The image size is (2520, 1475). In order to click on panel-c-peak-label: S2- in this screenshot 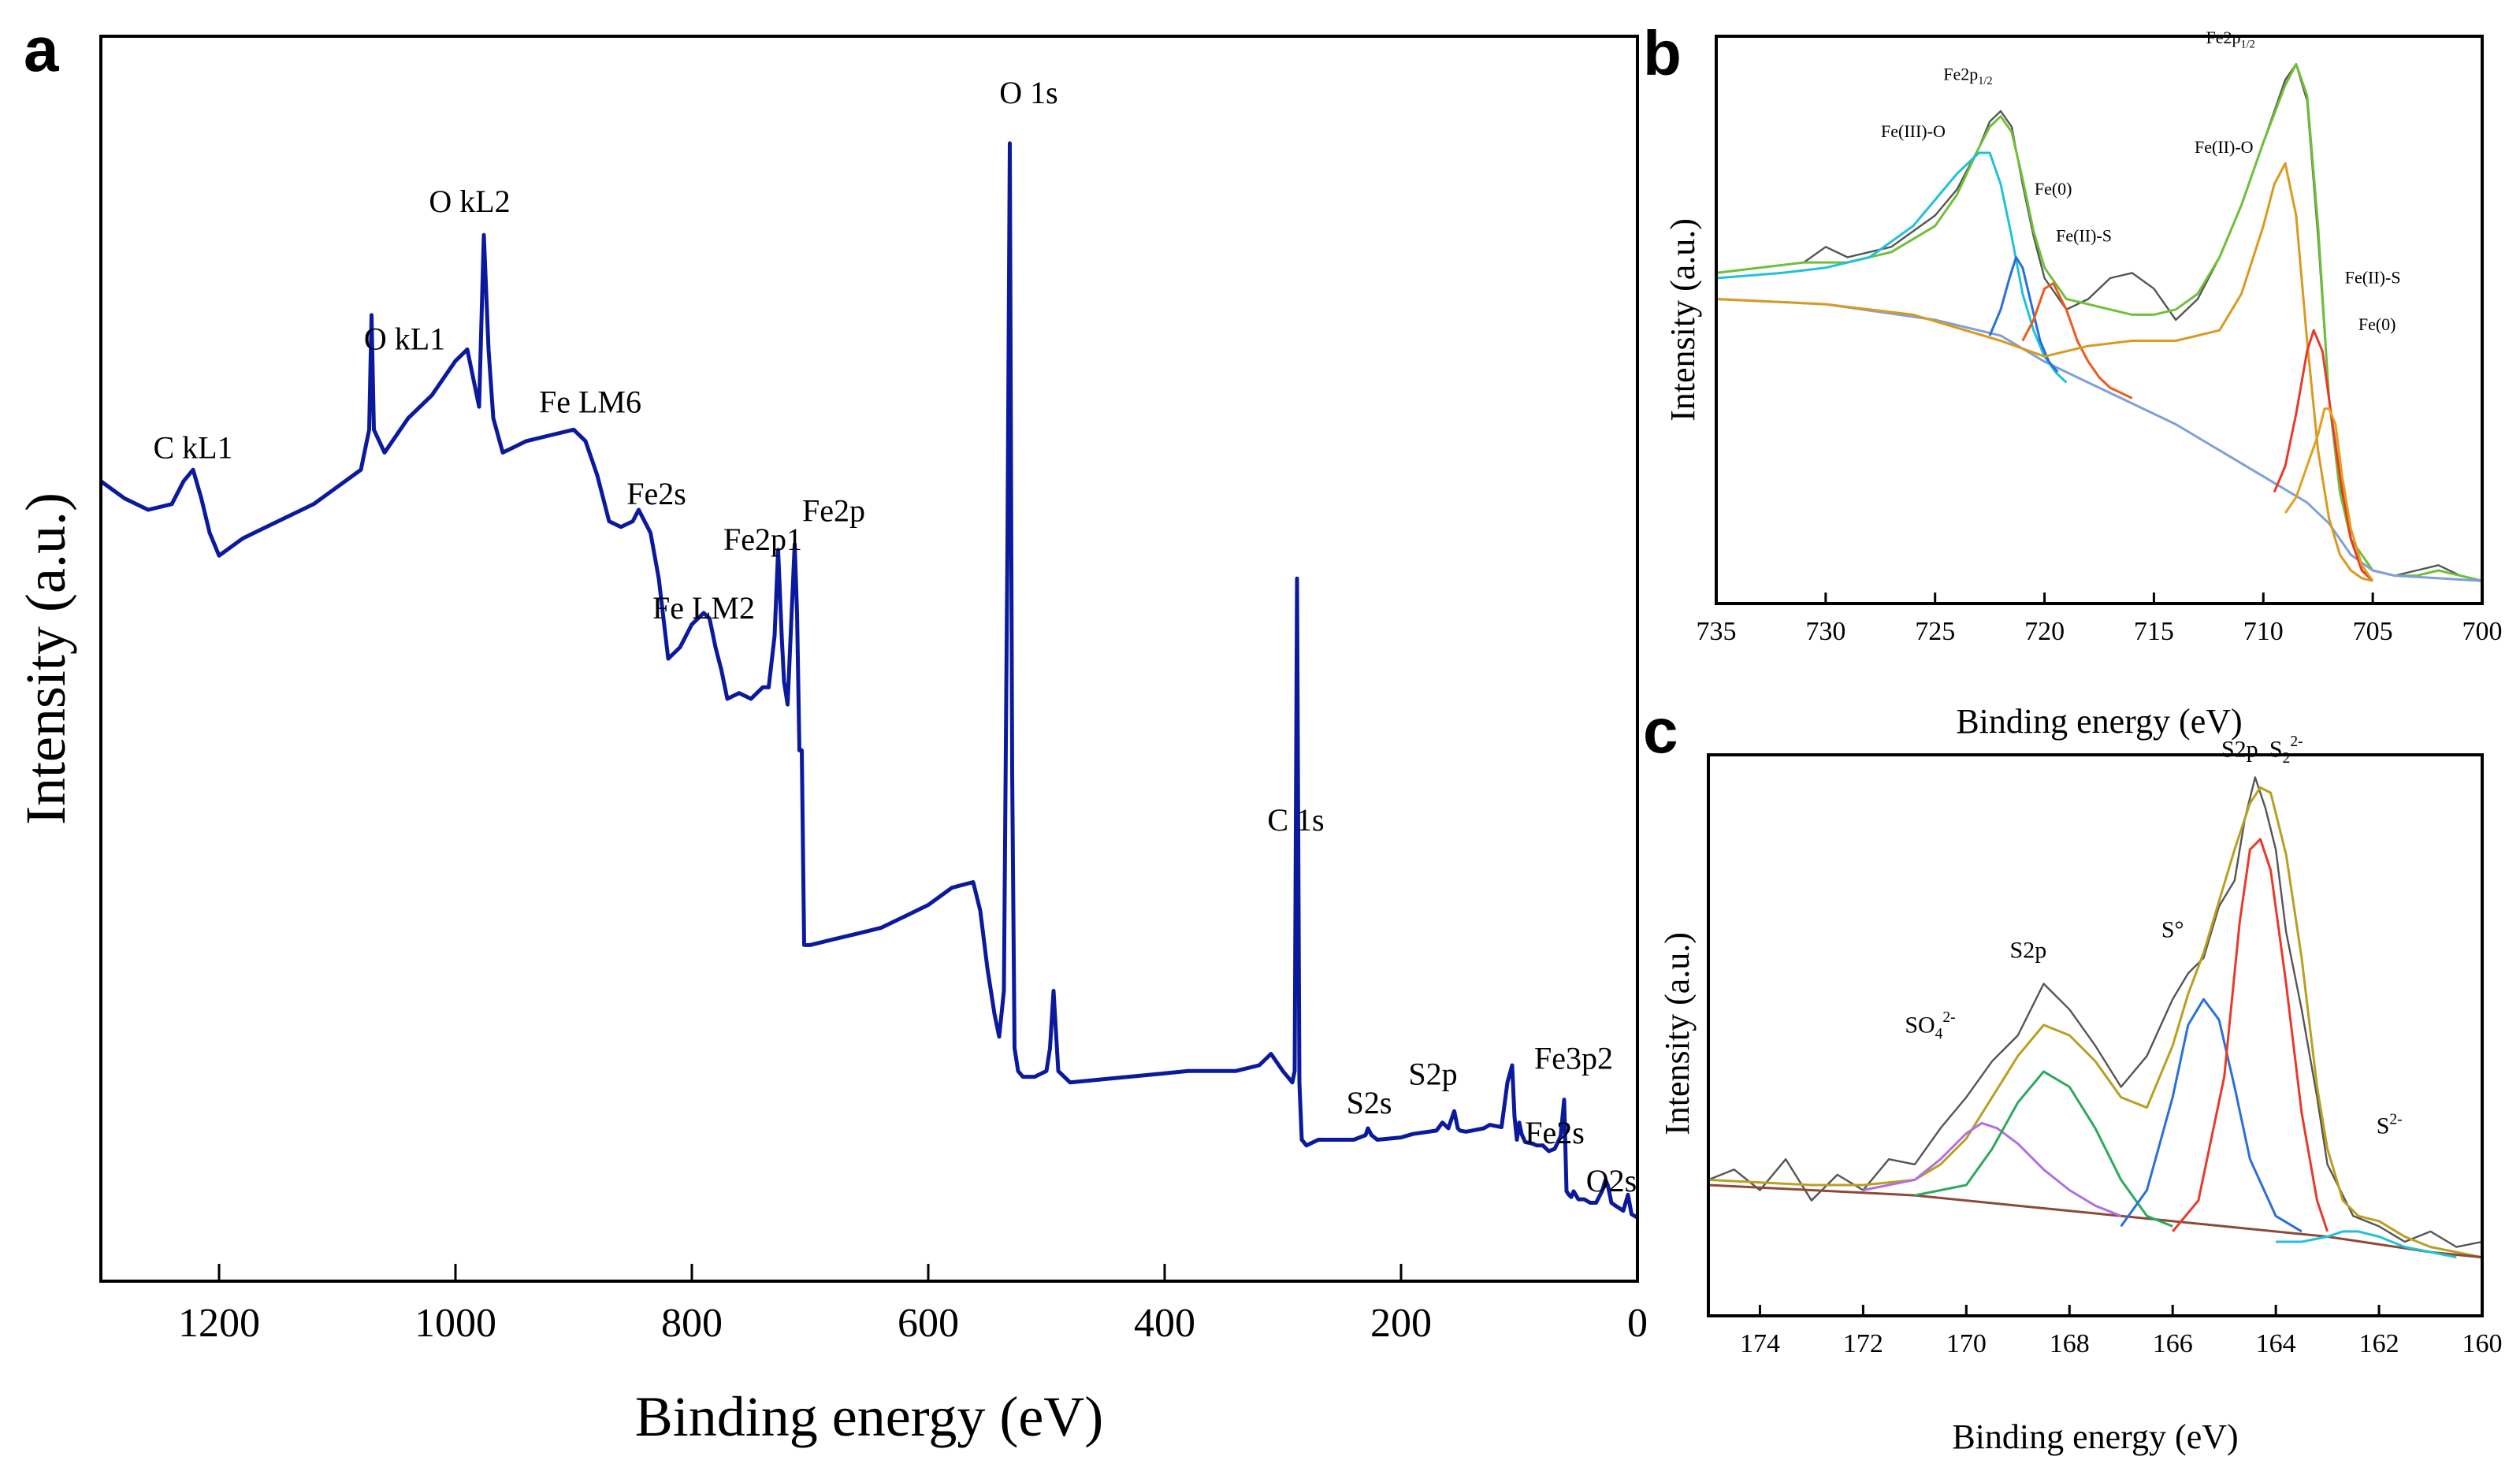, I will do `click(2390, 1125)`.